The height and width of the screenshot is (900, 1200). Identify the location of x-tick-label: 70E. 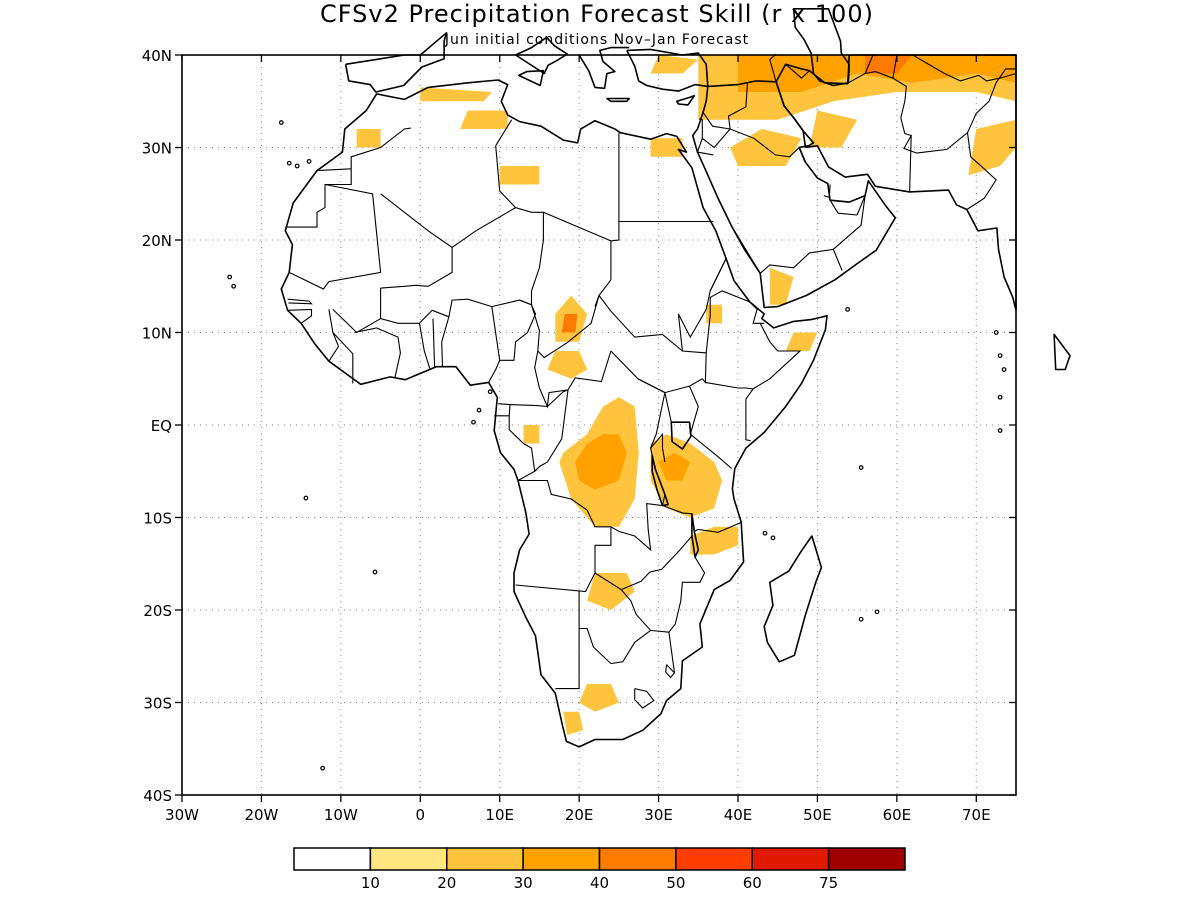
(976, 815).